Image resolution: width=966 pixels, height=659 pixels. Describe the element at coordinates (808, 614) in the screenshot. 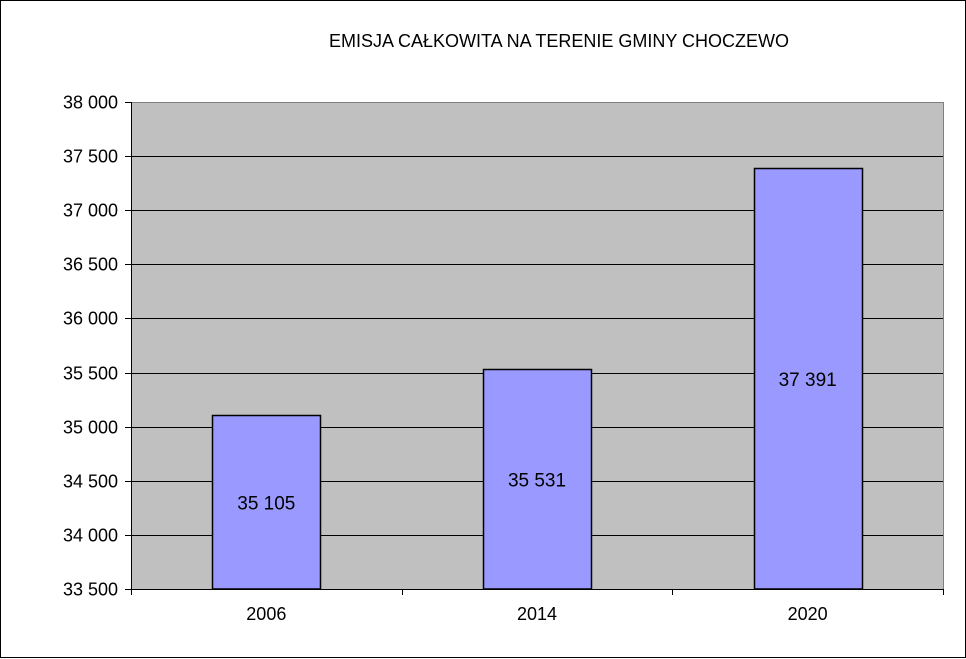

I see `x-tick-label: 2020` at that location.